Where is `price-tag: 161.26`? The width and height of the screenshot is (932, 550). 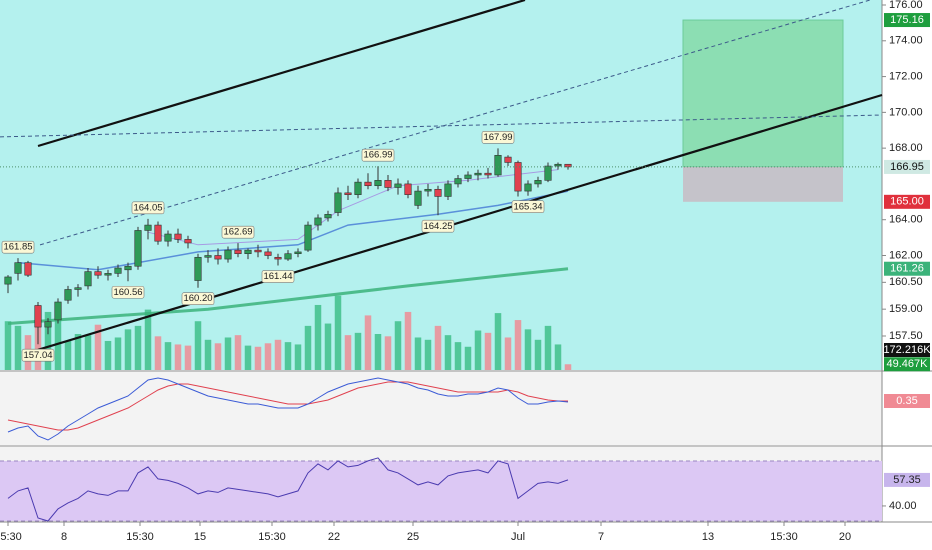
price-tag: 161.26 is located at coordinates (907, 269).